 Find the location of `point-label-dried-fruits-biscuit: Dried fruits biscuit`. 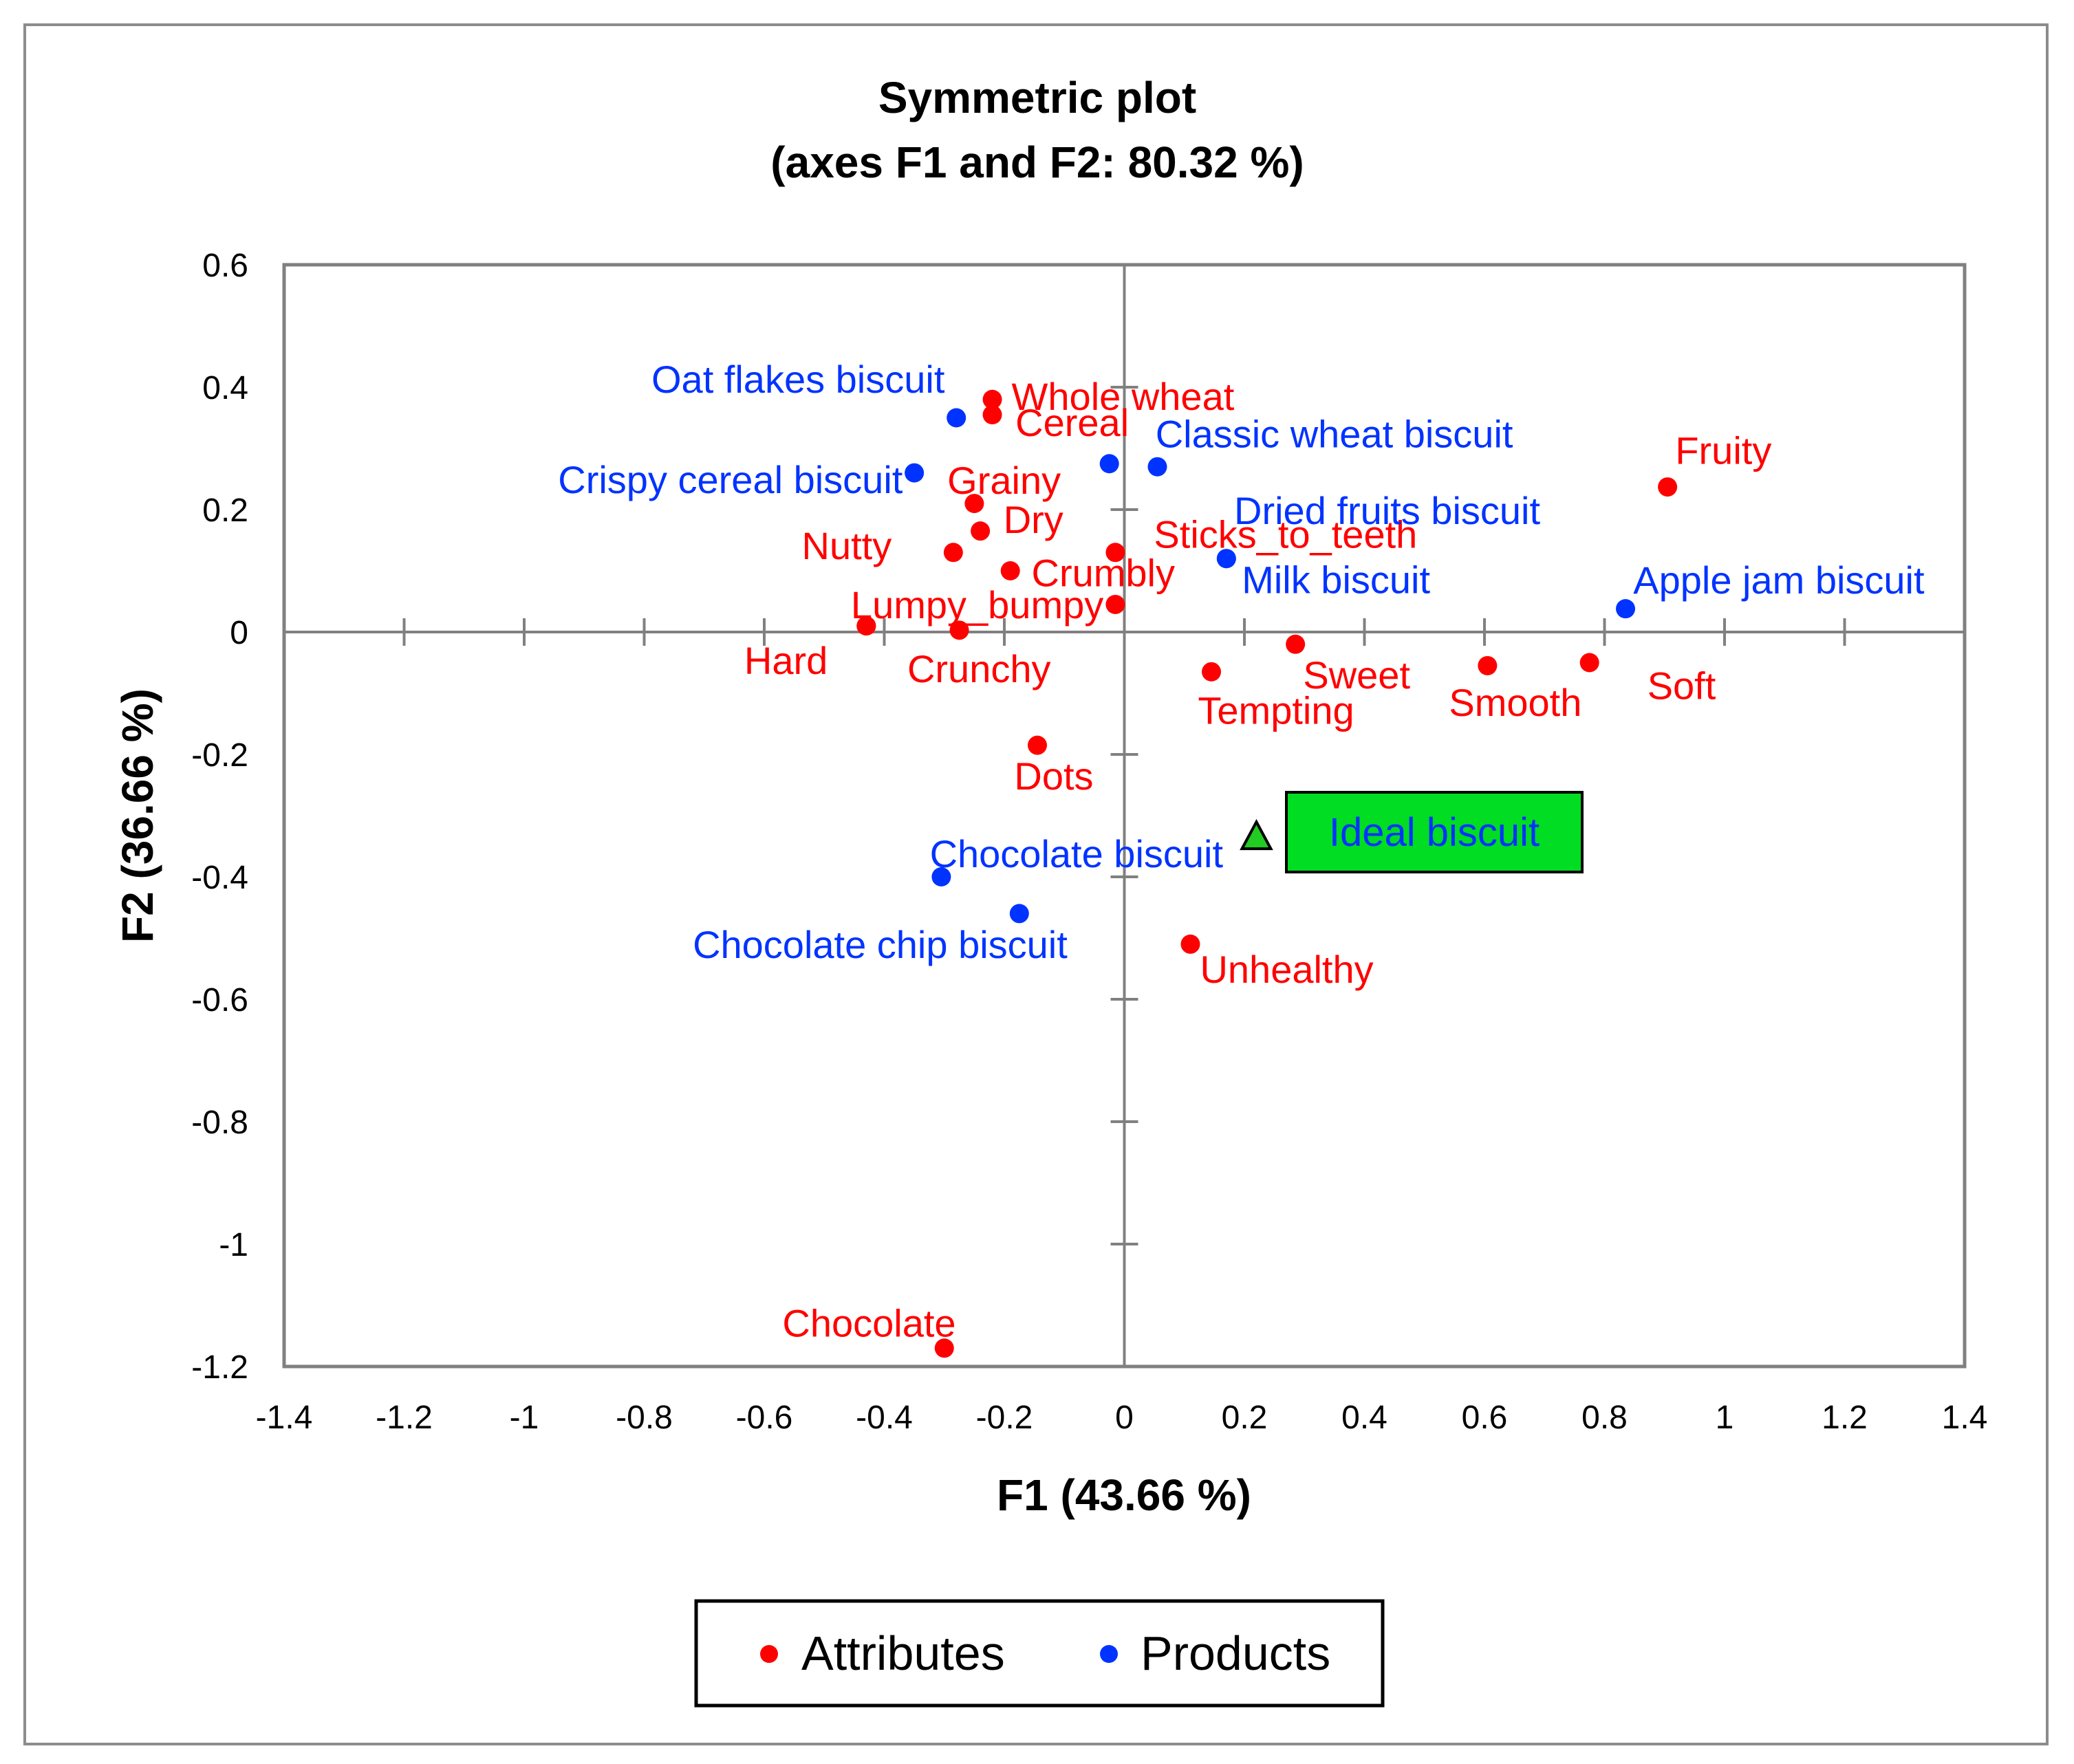

point-label-dried-fruits-biscuit: Dried fruits biscuit is located at coordinates (1387, 510).